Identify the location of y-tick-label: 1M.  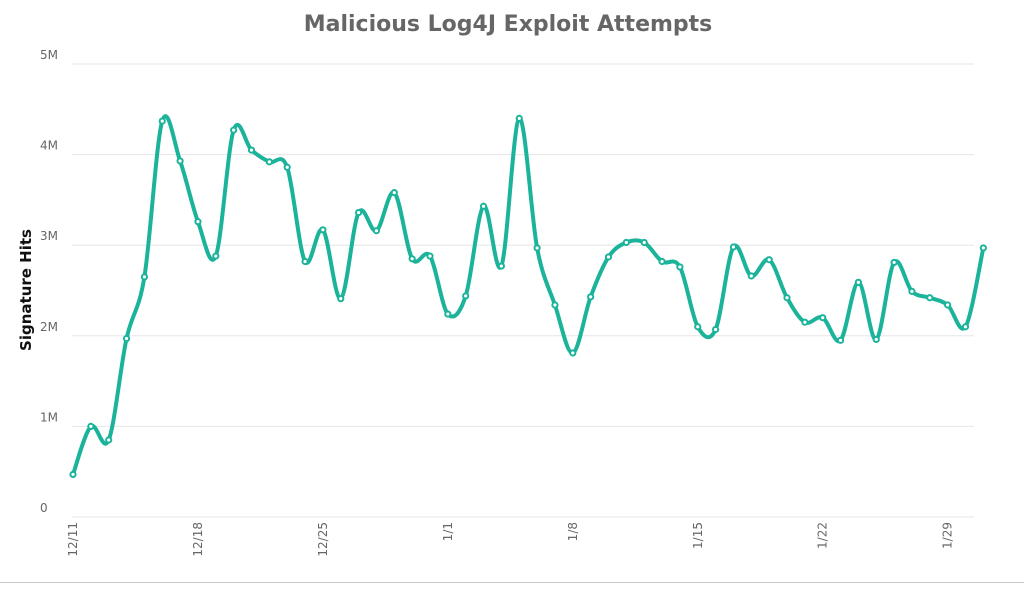
(49, 417).